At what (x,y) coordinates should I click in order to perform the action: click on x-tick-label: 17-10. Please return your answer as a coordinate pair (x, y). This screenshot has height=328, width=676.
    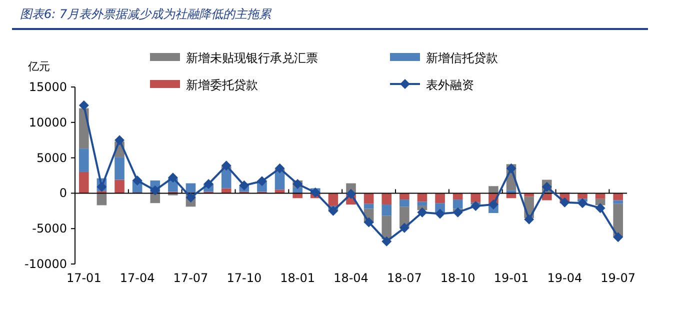
    Looking at the image, I should click on (244, 278).